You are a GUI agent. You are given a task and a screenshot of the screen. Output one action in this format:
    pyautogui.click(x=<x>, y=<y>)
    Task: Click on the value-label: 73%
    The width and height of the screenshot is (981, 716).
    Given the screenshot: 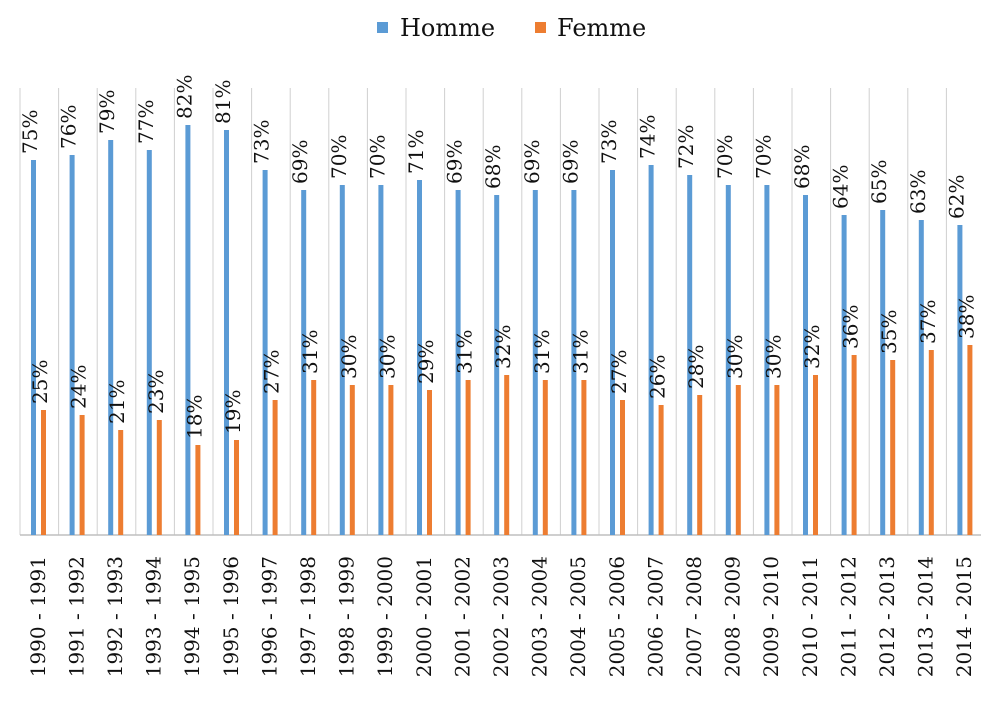 What is the action you would take?
    pyautogui.click(x=262, y=142)
    